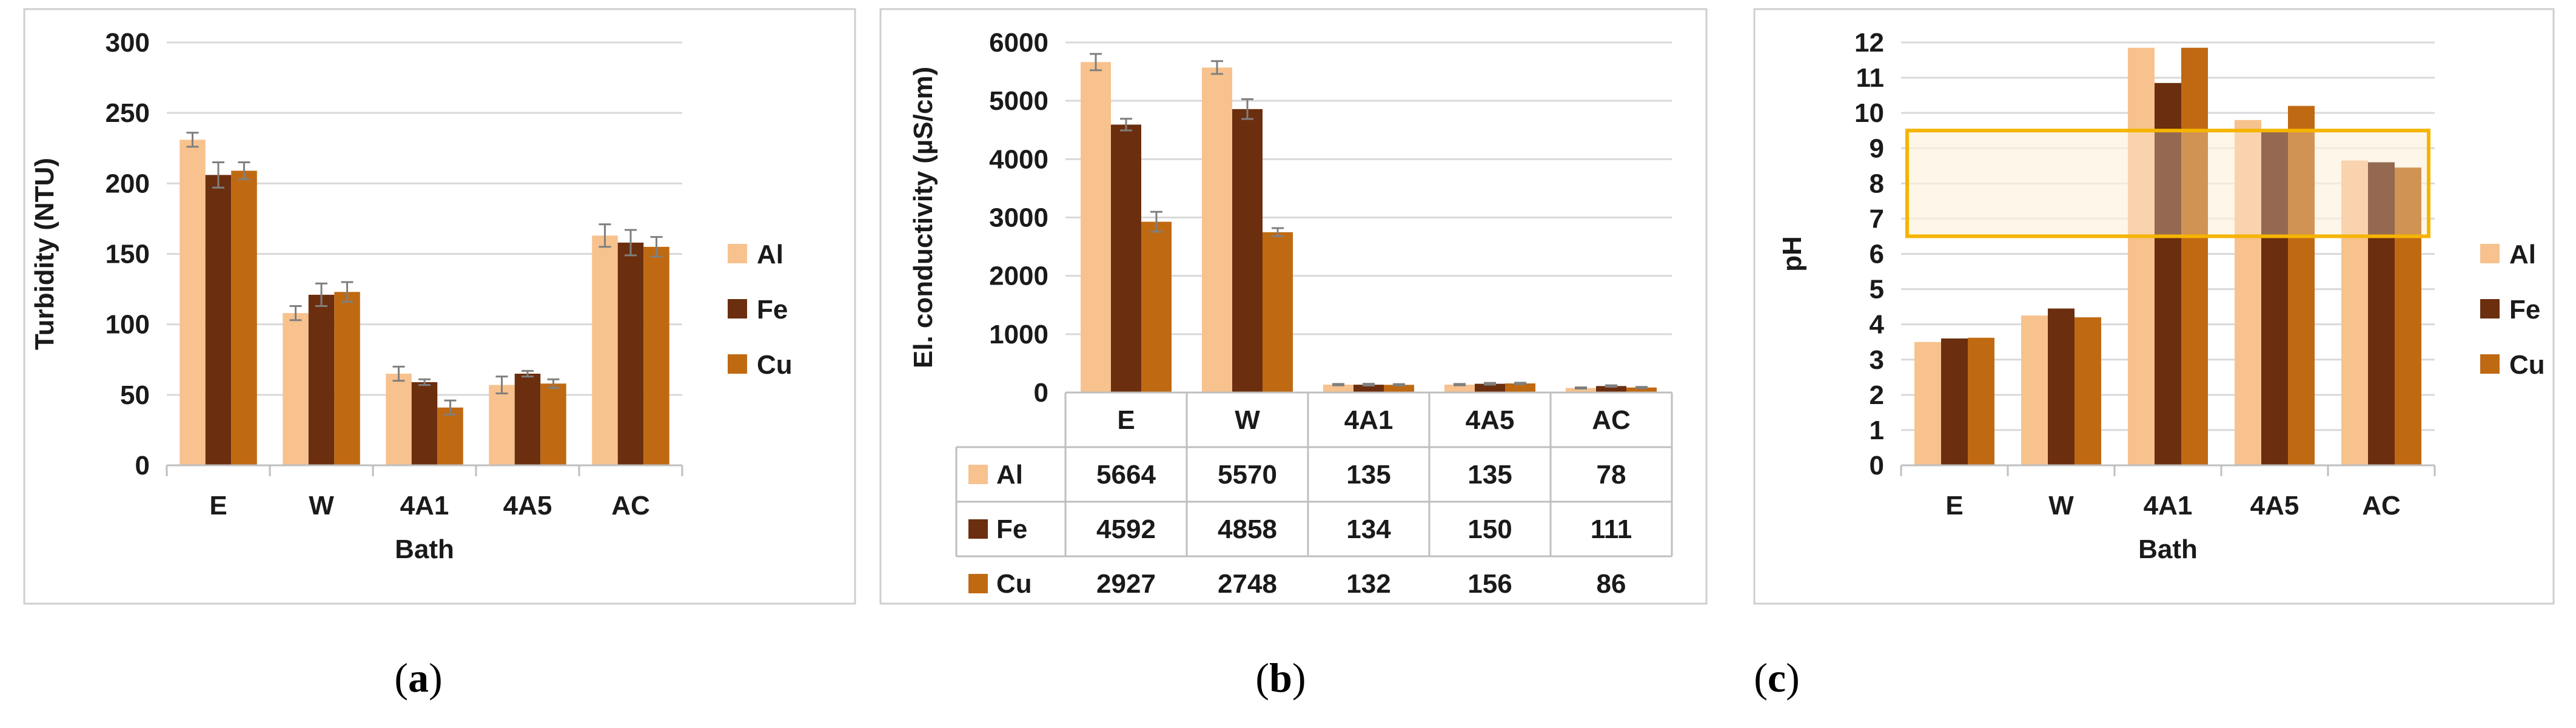 This screenshot has width=2576, height=728. I want to click on table-cell: 132, so click(1368, 584).